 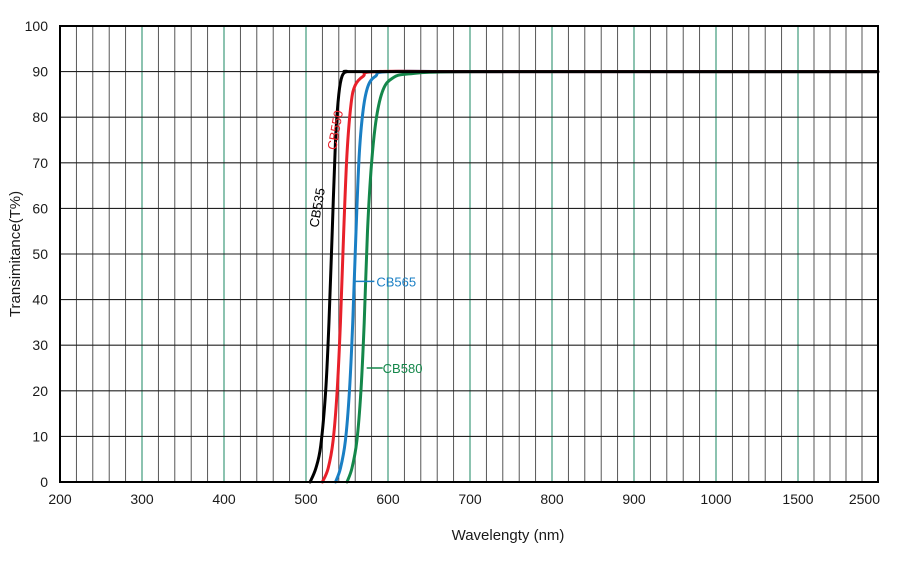 What do you see at coordinates (634, 499) in the screenshot?
I see `x-tick-label: 900` at bounding box center [634, 499].